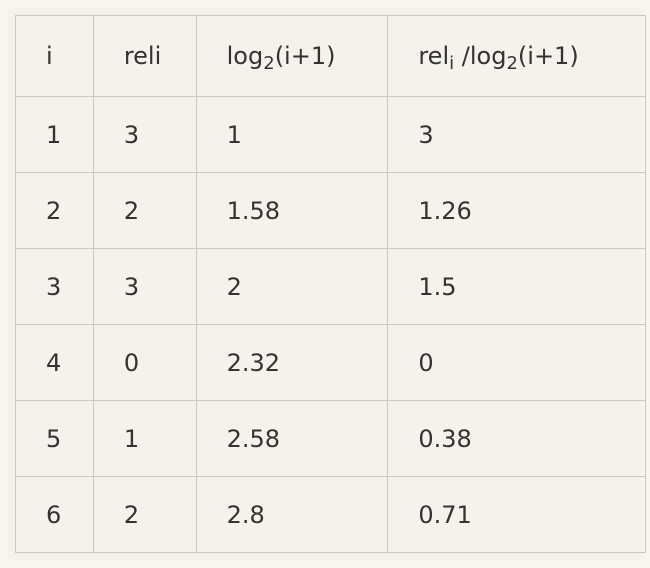  I want to click on table-cell: 4, so click(54, 362).